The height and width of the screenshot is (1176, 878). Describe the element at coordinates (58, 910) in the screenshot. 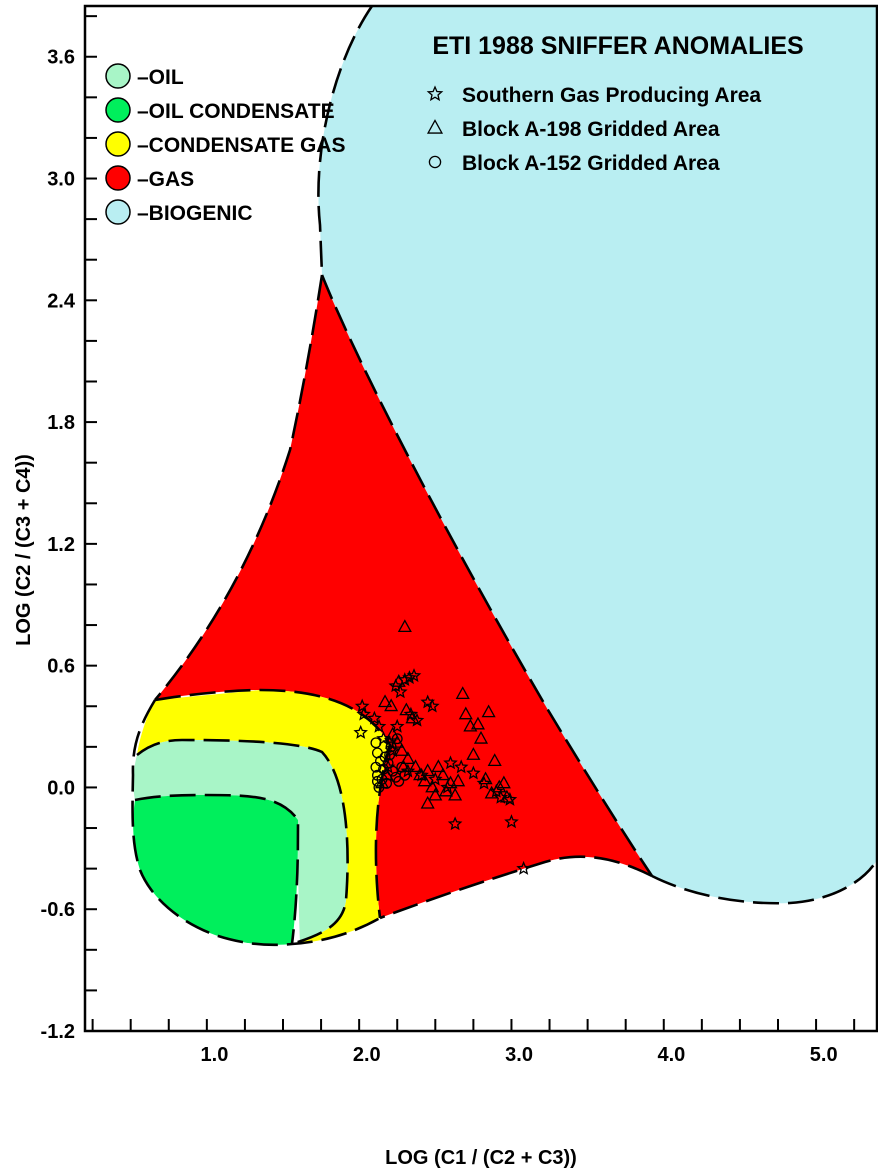

I see `y-tick-label: -0.6` at that location.